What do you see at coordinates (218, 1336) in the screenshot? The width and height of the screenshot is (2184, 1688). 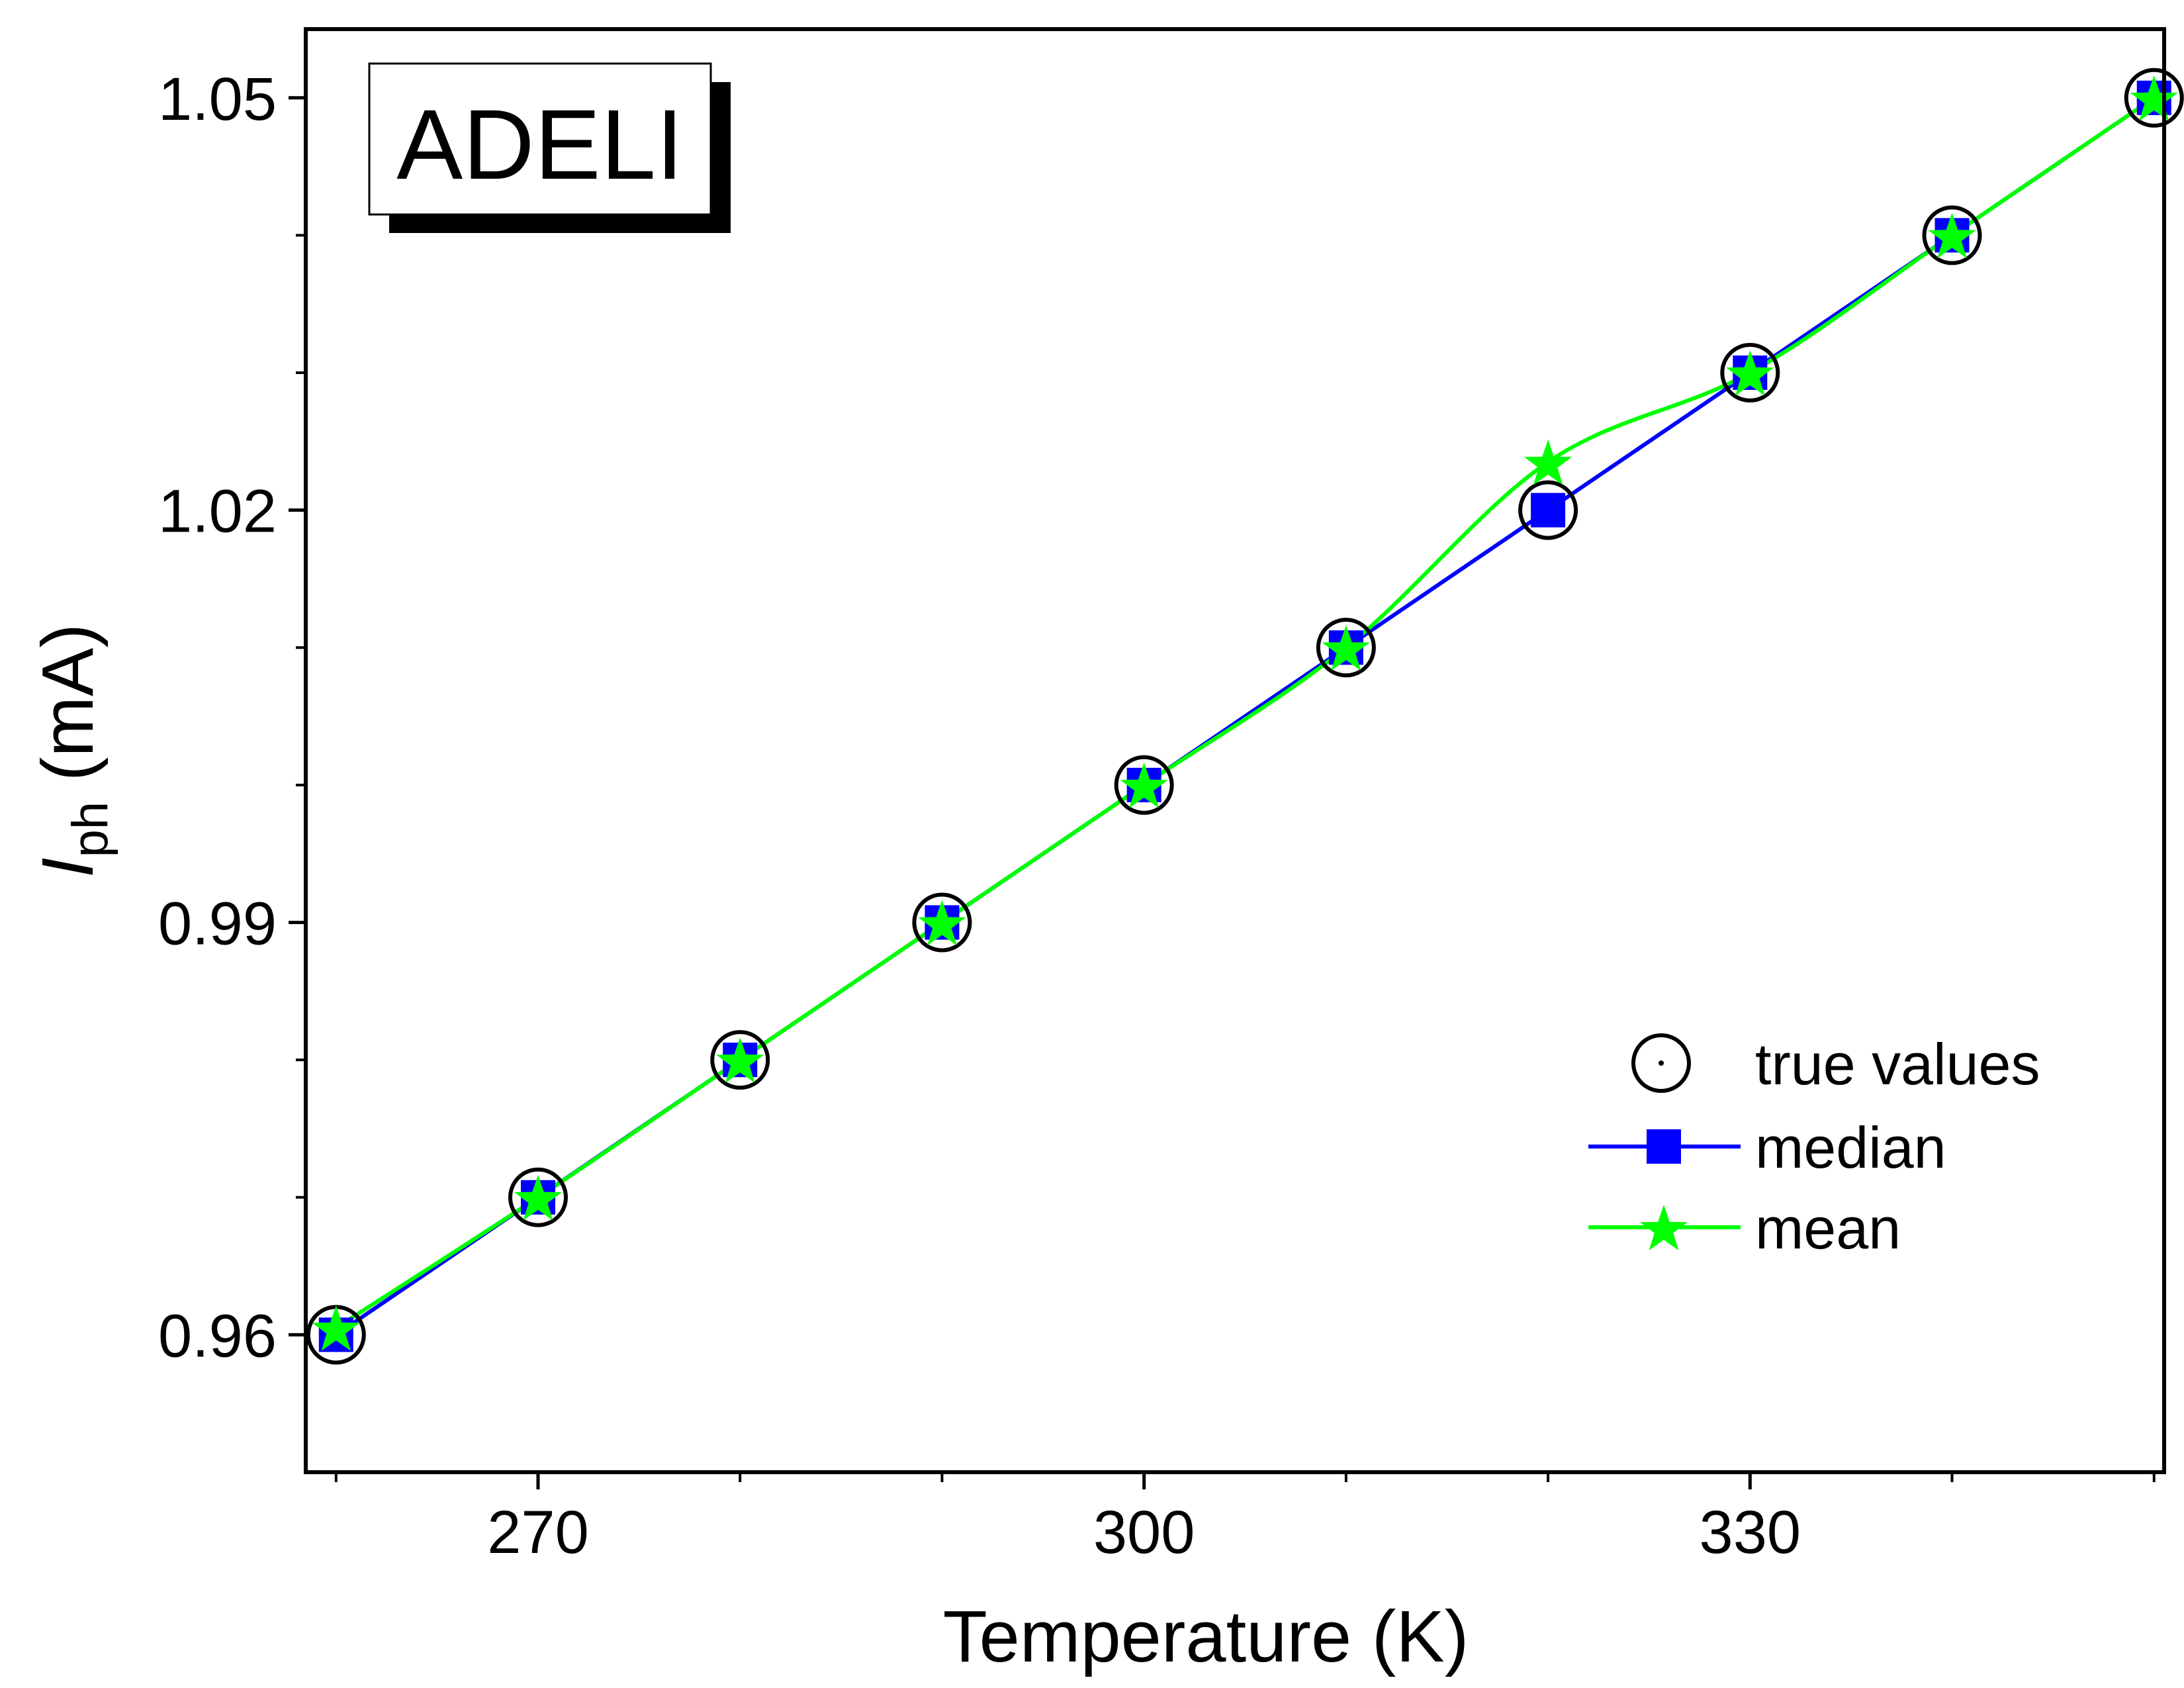 I see `y-tick-label: 0.96` at bounding box center [218, 1336].